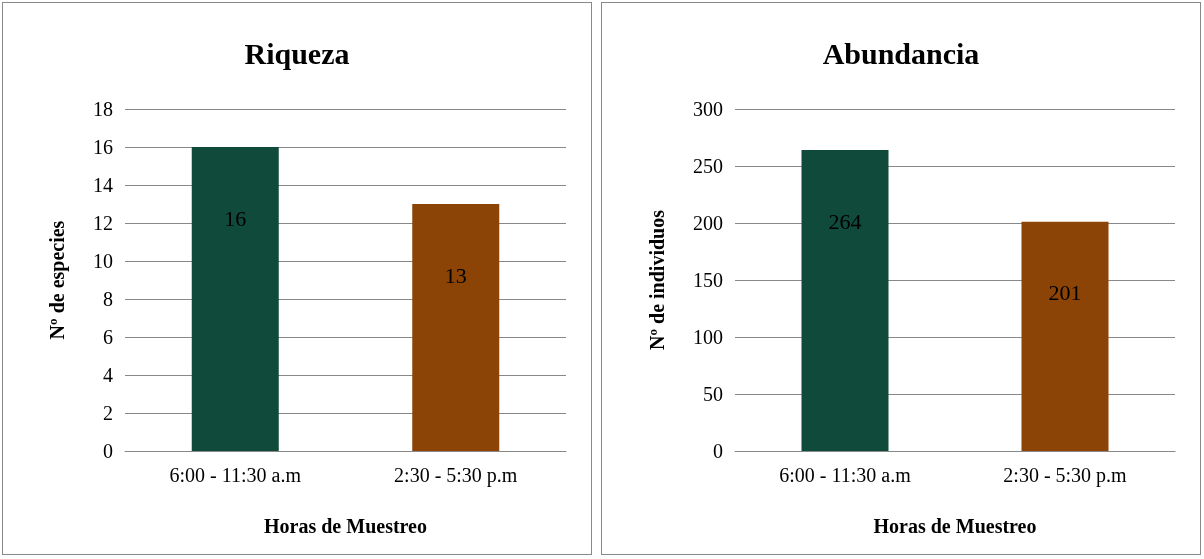  What do you see at coordinates (108, 413) in the screenshot?
I see `y-tick-label: 2` at bounding box center [108, 413].